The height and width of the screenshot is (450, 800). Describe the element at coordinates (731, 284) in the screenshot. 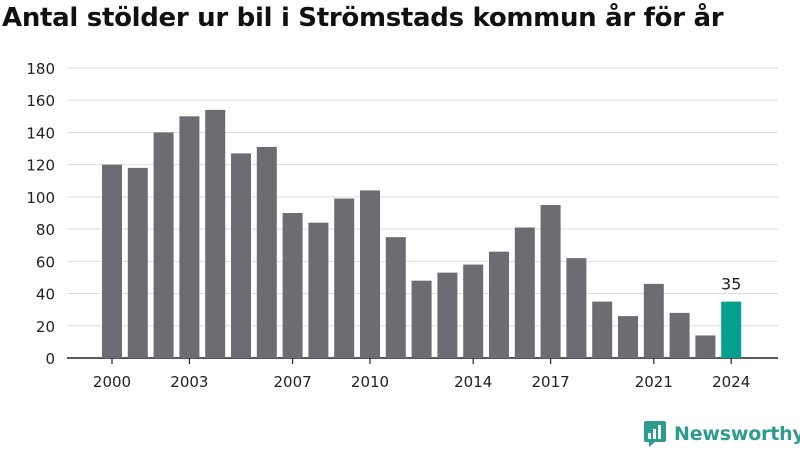

I see `data-label: 35` at that location.